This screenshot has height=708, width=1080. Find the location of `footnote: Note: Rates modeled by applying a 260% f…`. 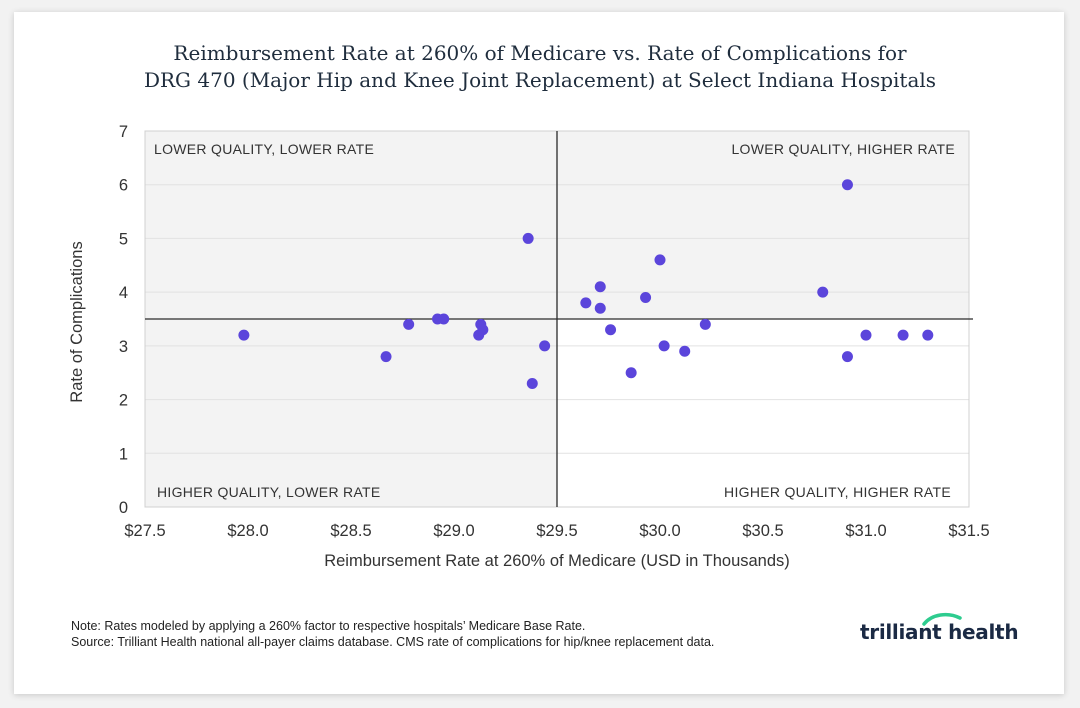

footnote: Note: Rates modeled by applying a 260% f… is located at coordinates (392, 634).